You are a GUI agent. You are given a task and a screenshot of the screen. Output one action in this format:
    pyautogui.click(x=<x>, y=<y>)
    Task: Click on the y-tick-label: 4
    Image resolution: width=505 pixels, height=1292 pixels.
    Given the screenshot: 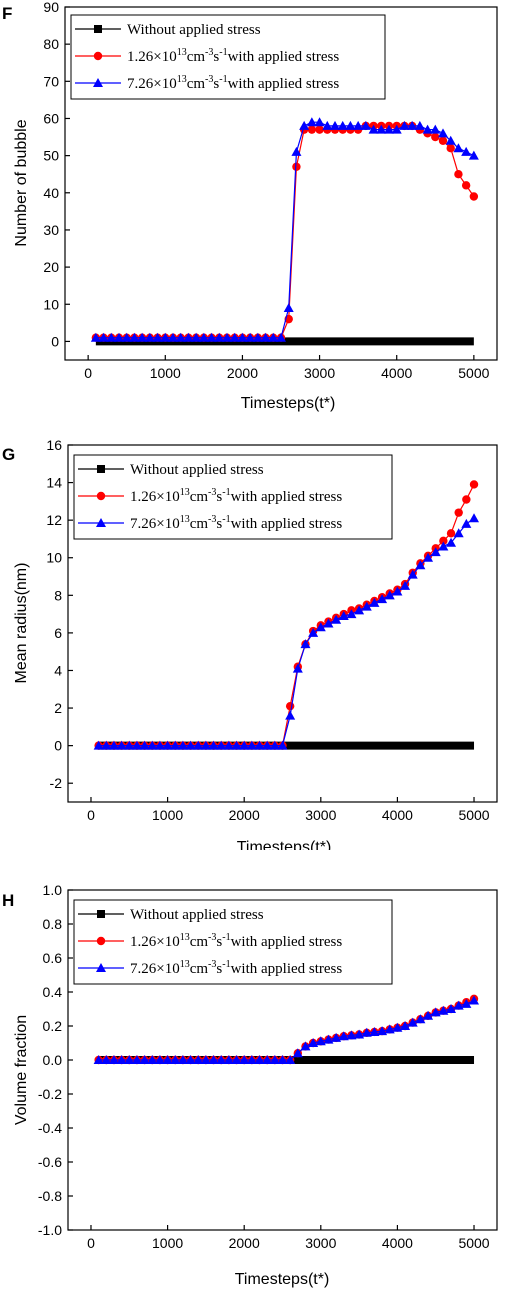 What is the action you would take?
    pyautogui.click(x=58, y=670)
    